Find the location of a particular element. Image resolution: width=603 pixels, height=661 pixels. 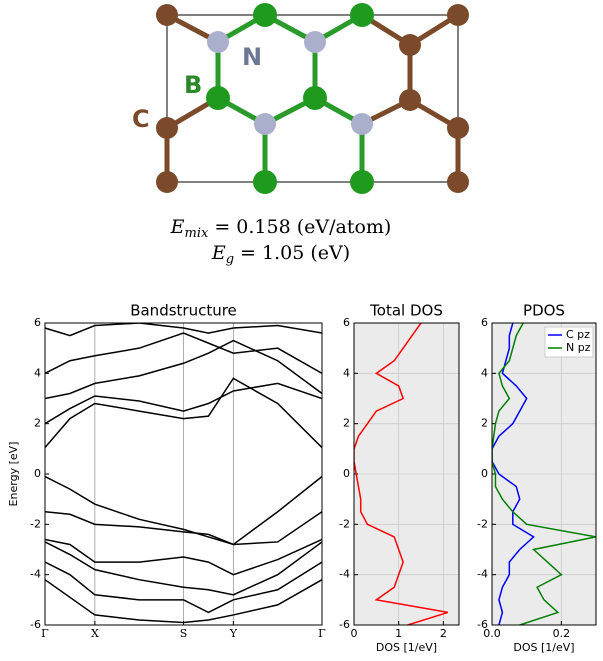

subscript: g is located at coordinates (230, 259).